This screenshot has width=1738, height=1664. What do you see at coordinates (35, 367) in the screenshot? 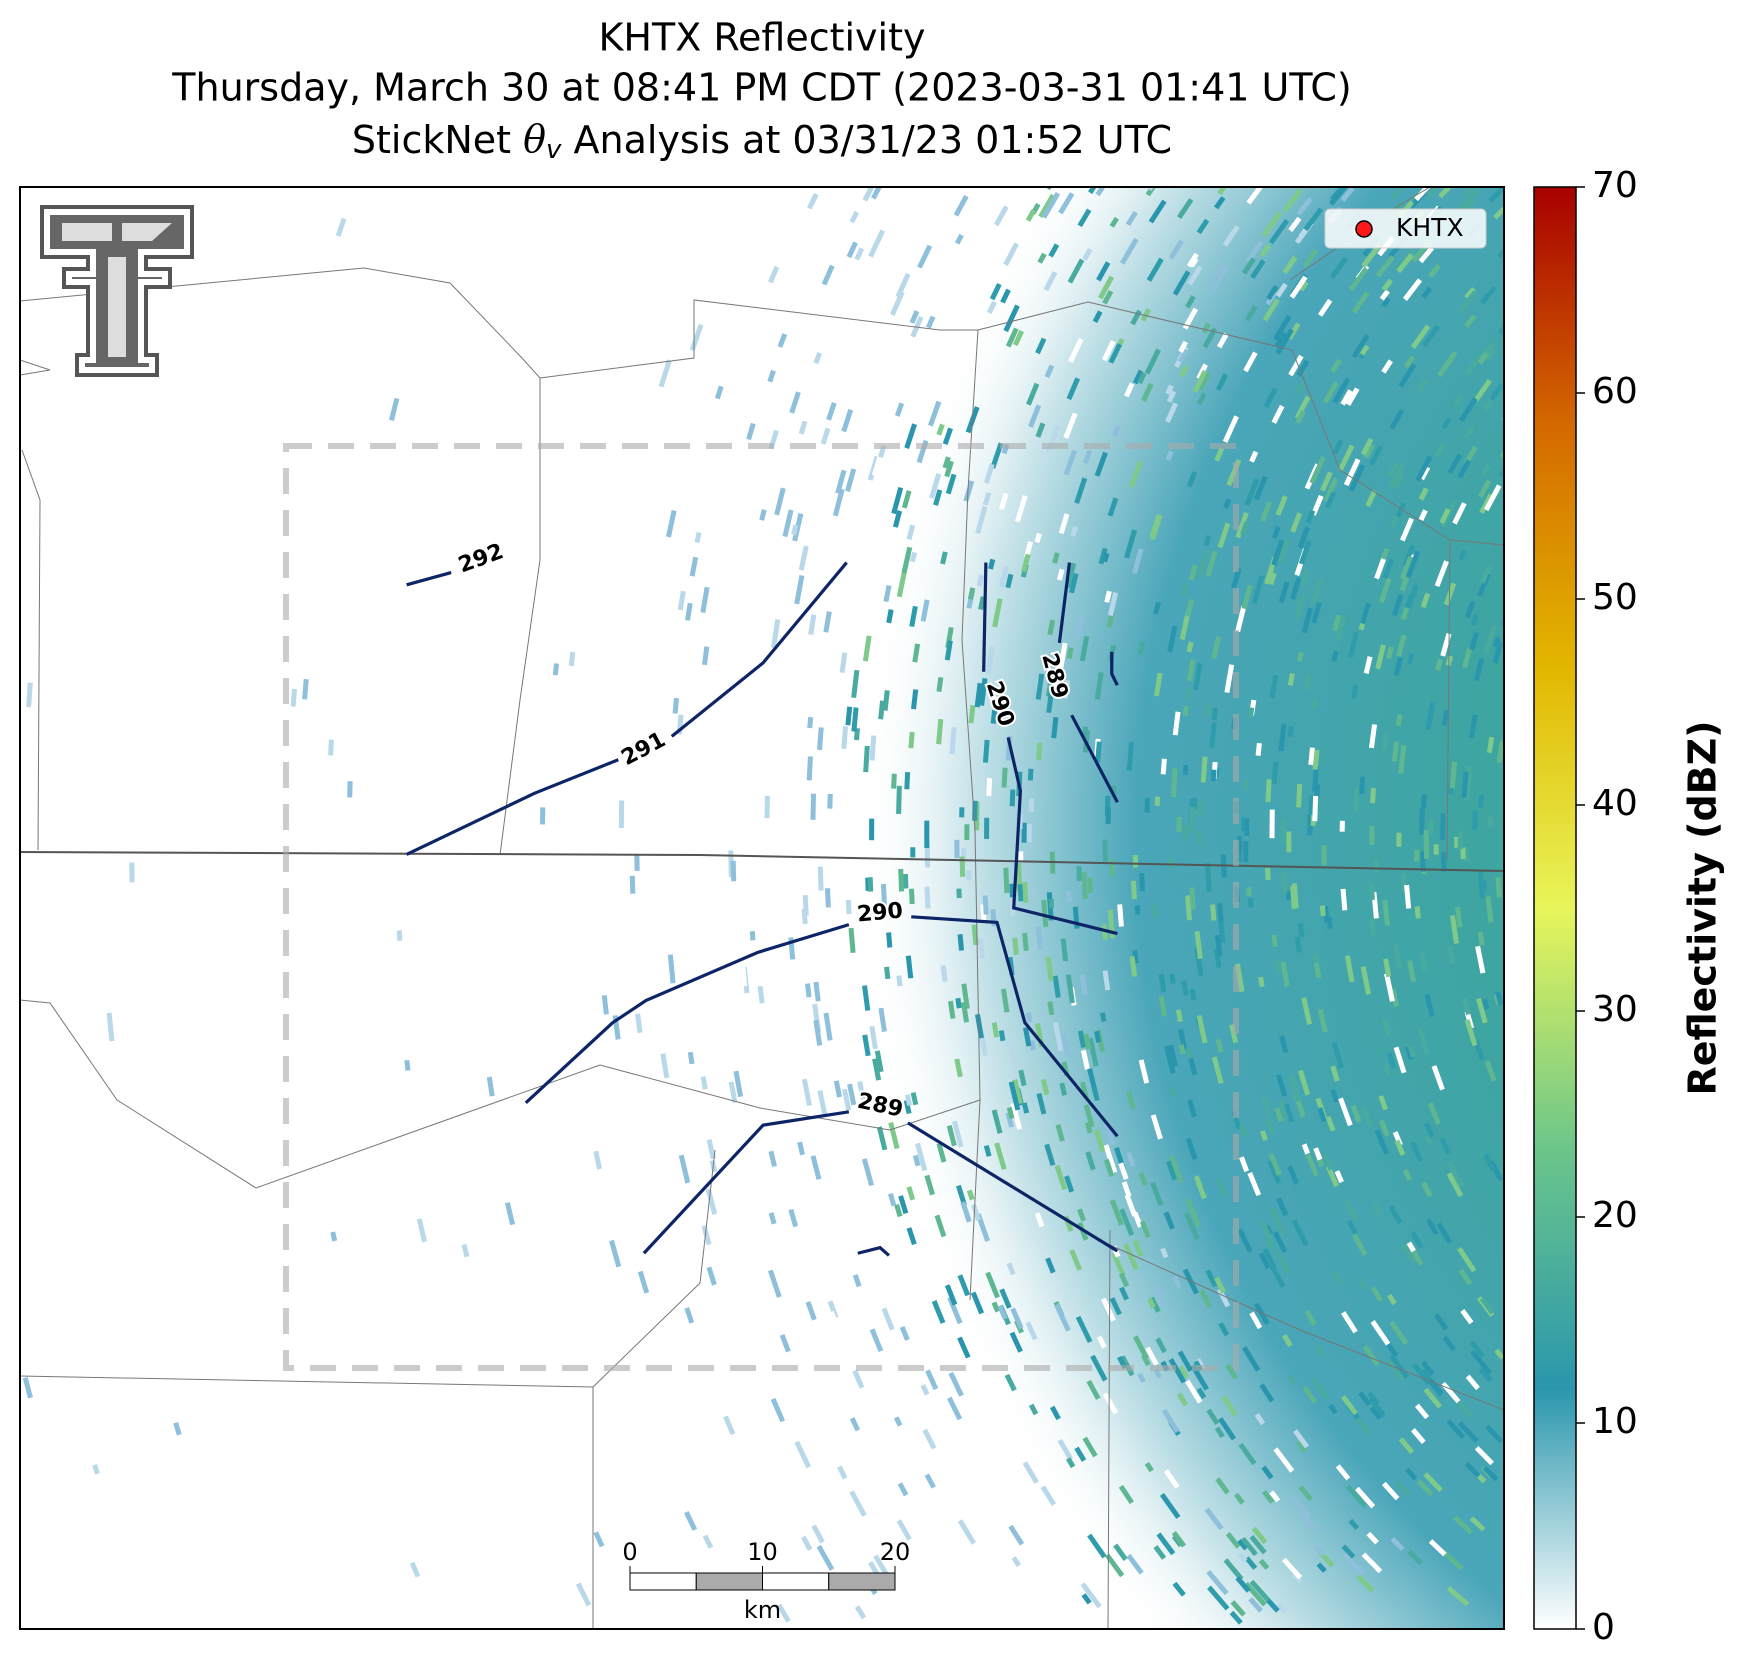
I see `county-line` at bounding box center [35, 367].